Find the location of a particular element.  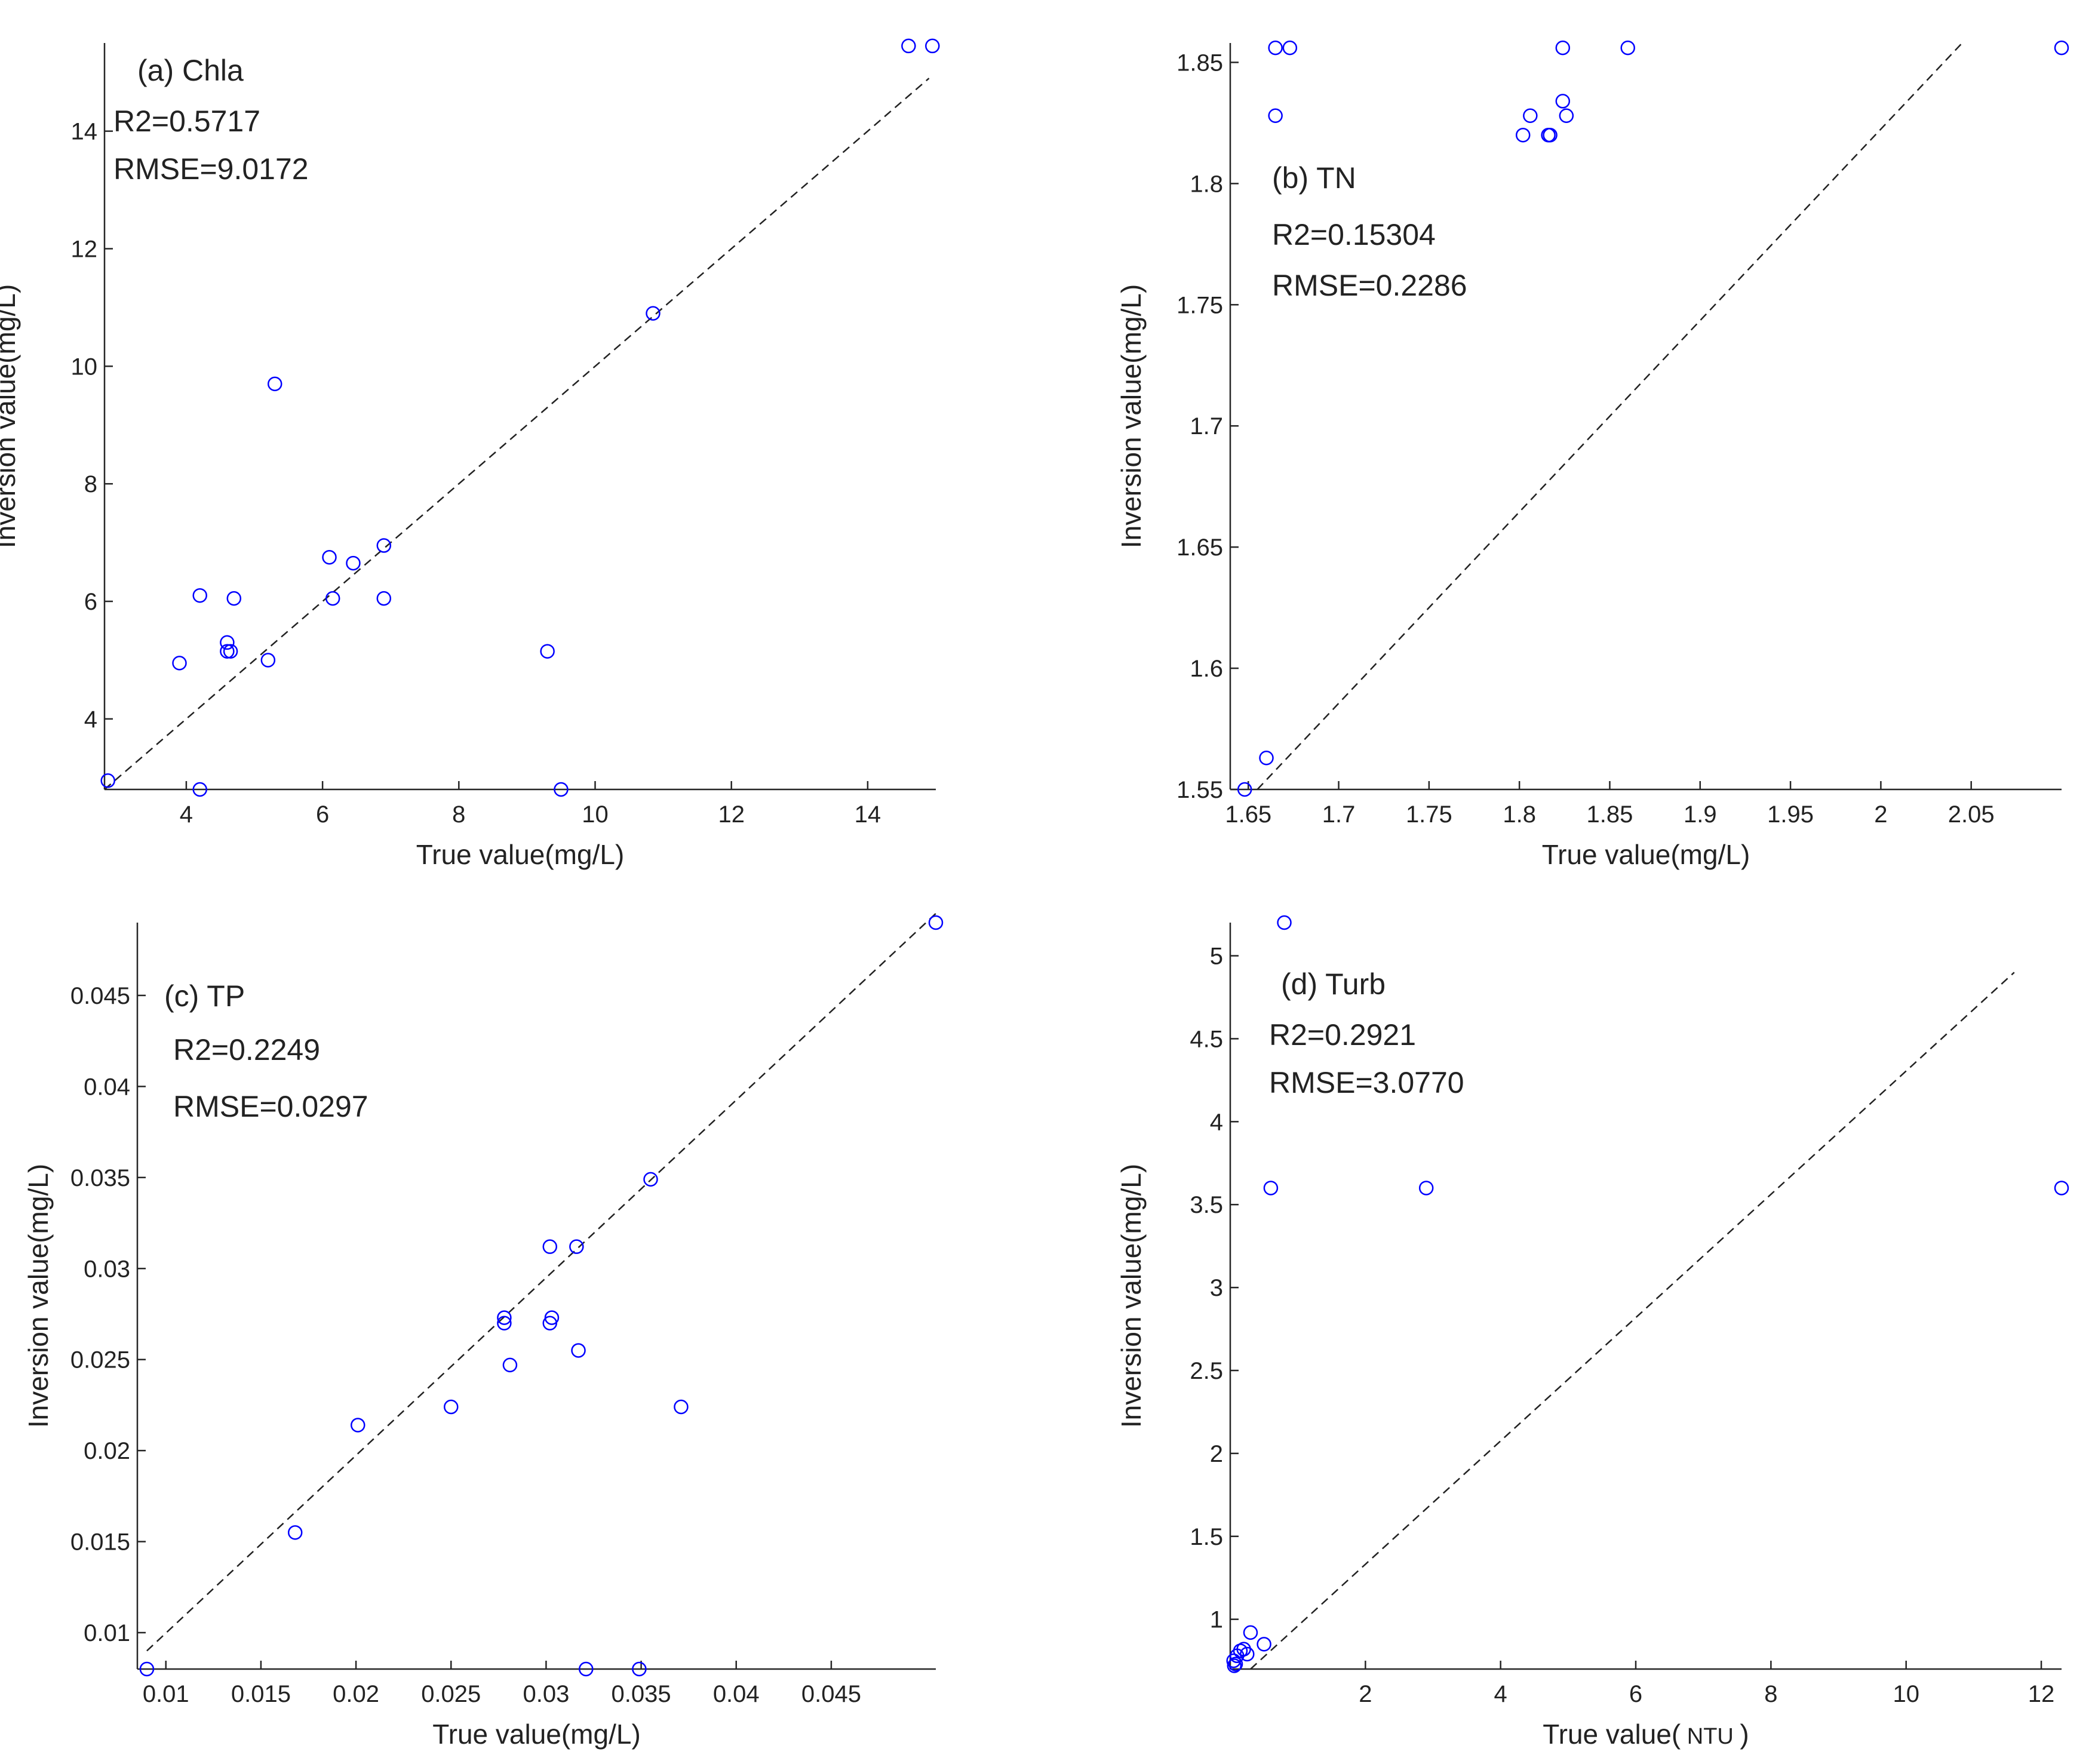

r2-annotation: R2=0.2249 is located at coordinates (246, 1050).